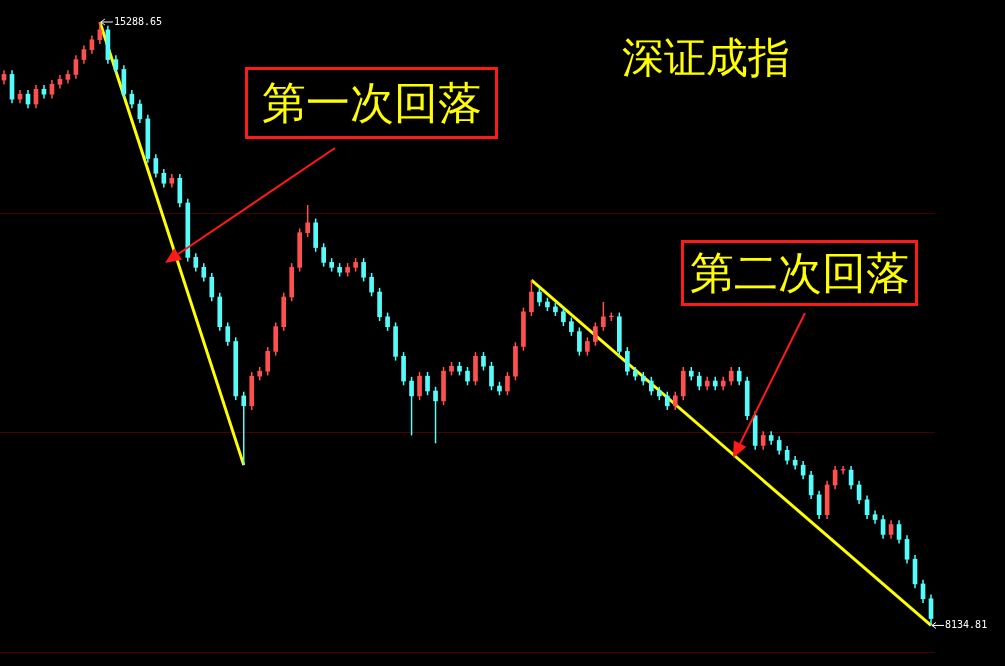 Image resolution: width=1005 pixels, height=666 pixels. Describe the element at coordinates (966, 625) in the screenshot. I see `text: 8134.81` at that location.